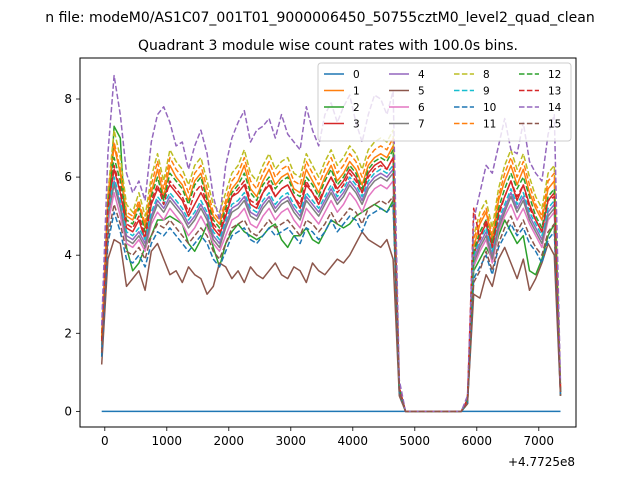  I want to click on x-offset-label: +4.7725e8, so click(541, 462).